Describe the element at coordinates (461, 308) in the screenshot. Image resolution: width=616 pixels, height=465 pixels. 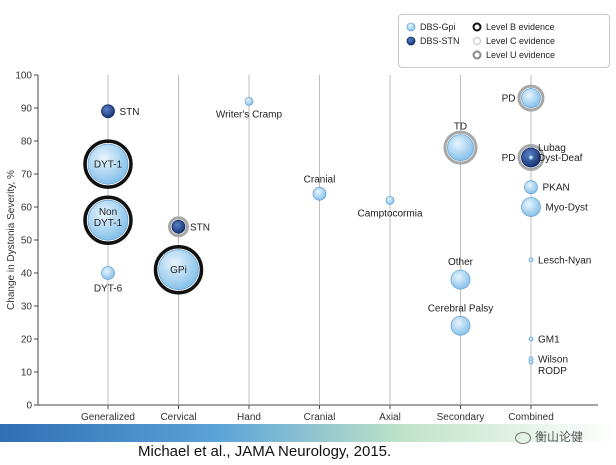
I see `point-label: Cerebral Palsy` at that location.